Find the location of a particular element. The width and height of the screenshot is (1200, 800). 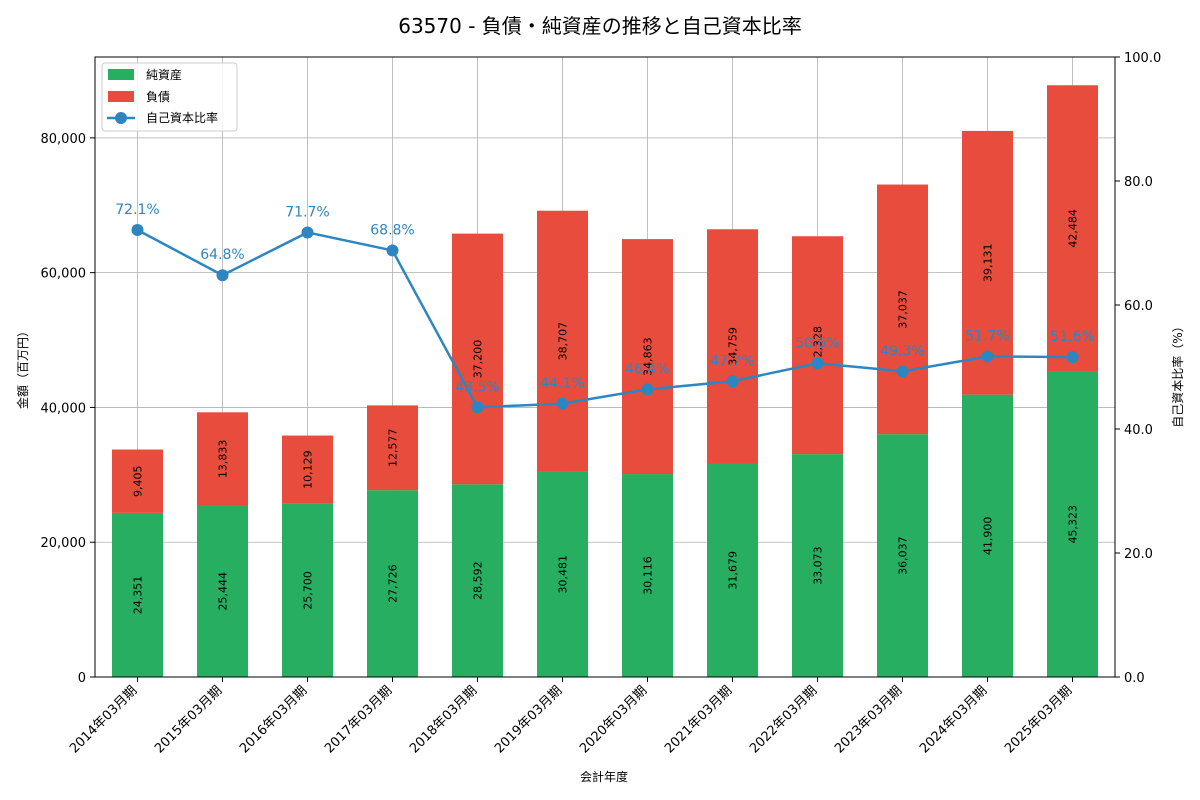

bar-label-liabilities: 10,129 is located at coordinates (308, 469).